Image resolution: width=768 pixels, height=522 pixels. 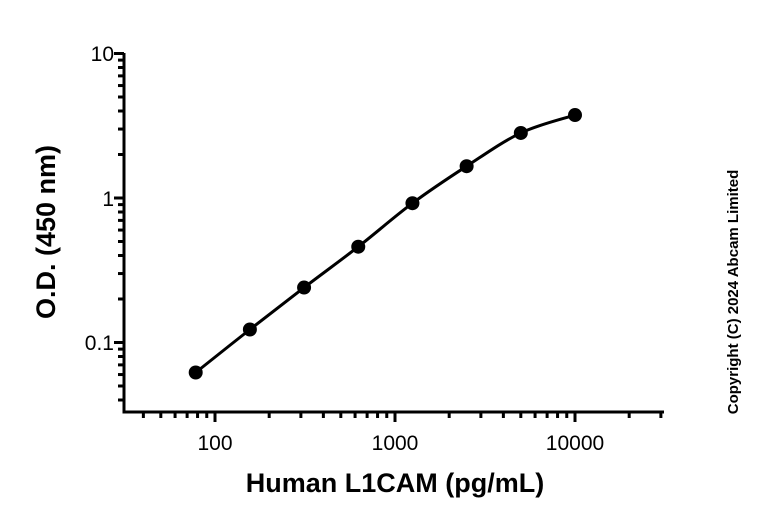 I want to click on x-tick-label-1000: 1000, so click(x=395, y=443).